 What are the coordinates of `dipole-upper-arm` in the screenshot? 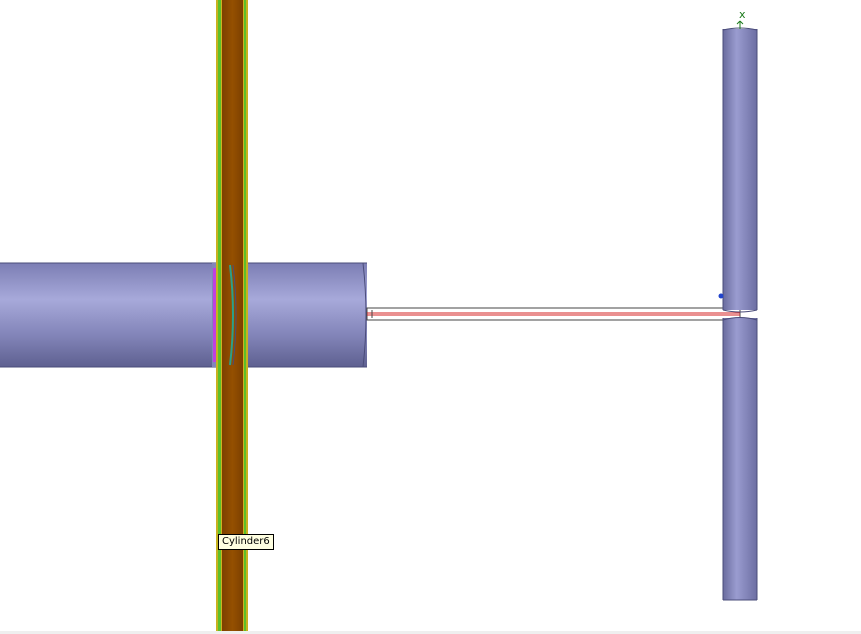 It's located at (740, 170).